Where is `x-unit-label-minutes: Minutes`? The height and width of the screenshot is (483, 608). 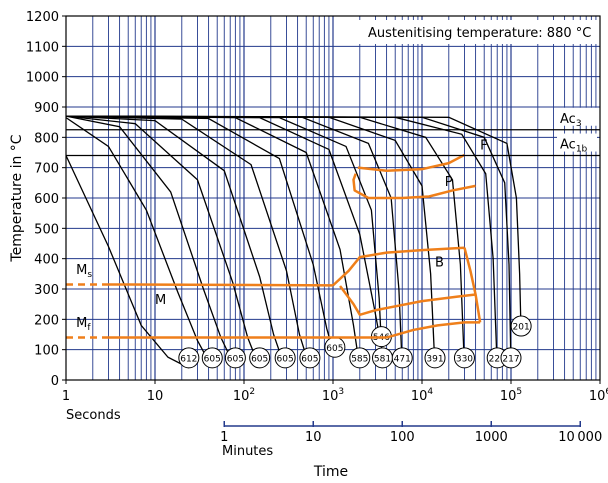 x-unit-label-minutes: Minutes is located at coordinates (247, 451).